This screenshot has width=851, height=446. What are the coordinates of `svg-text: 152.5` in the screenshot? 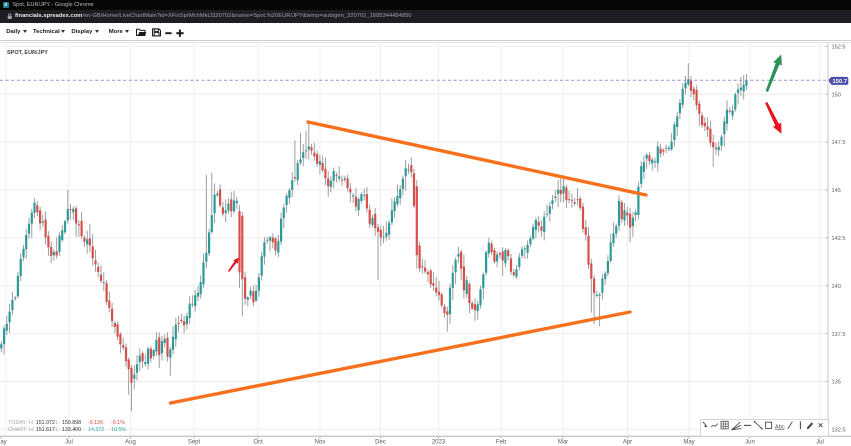 It's located at (839, 48).